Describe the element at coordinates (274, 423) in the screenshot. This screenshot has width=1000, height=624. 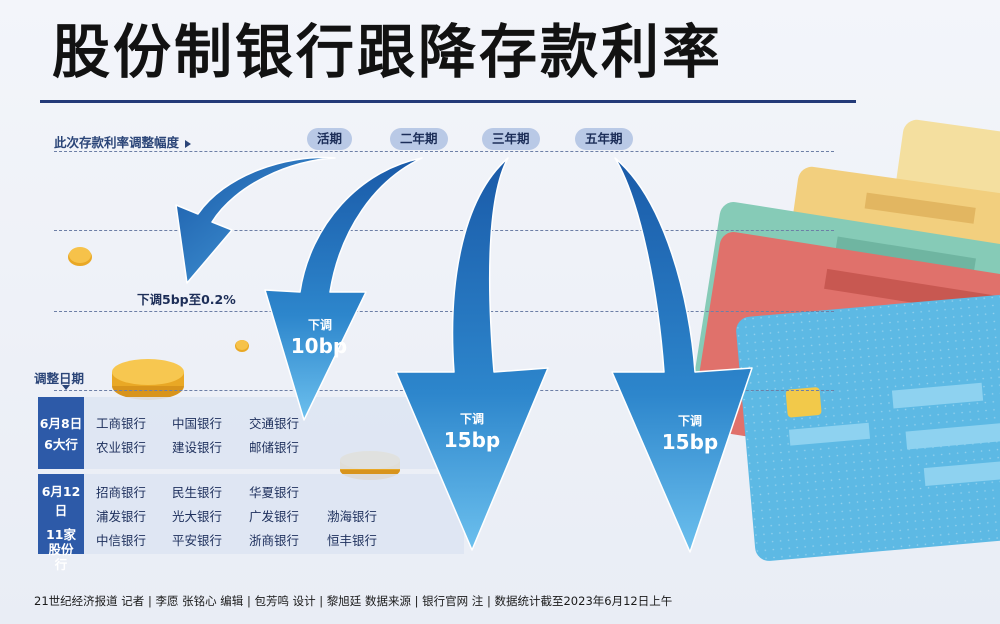
I see `bank-name: 交通银行` at that location.